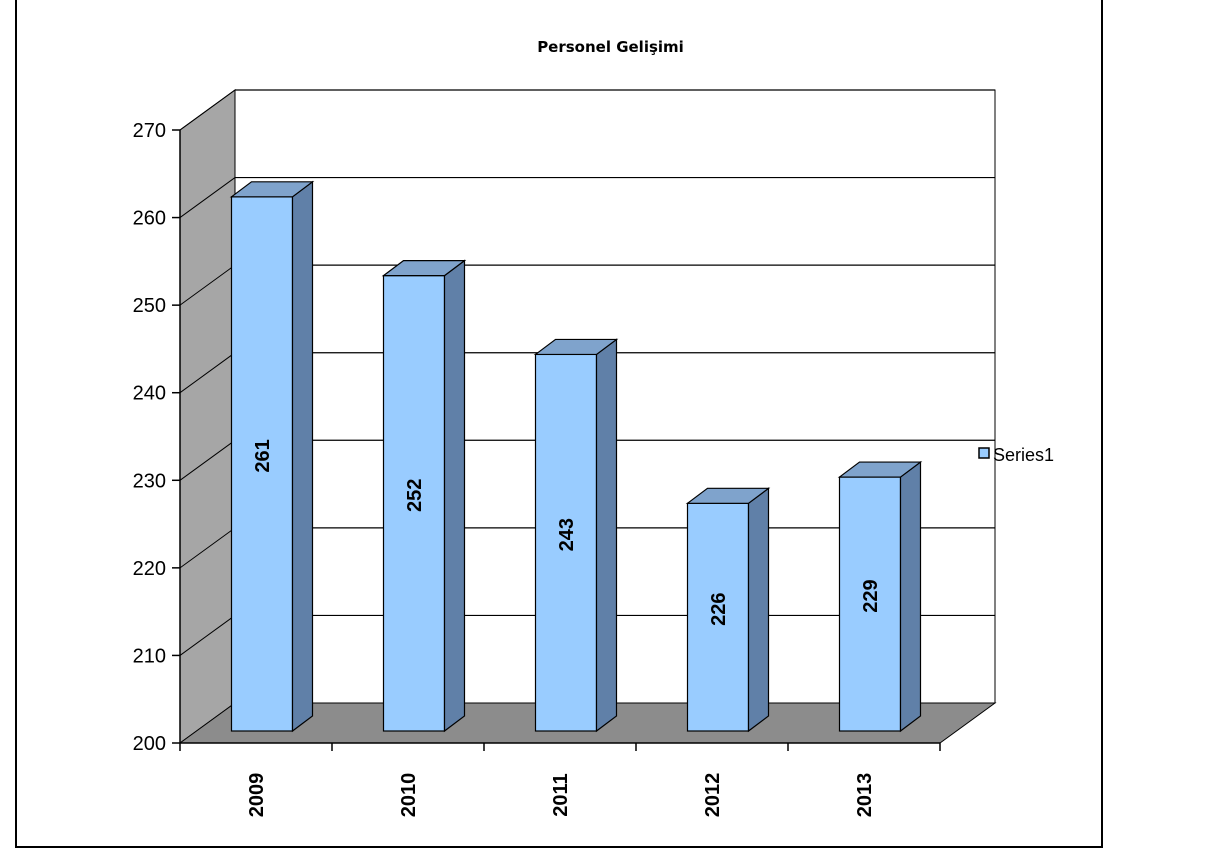 Image resolution: width=1221 pixels, height=852 pixels. What do you see at coordinates (561, 794) in the screenshot?
I see `x-tick-label: 2011` at bounding box center [561, 794].